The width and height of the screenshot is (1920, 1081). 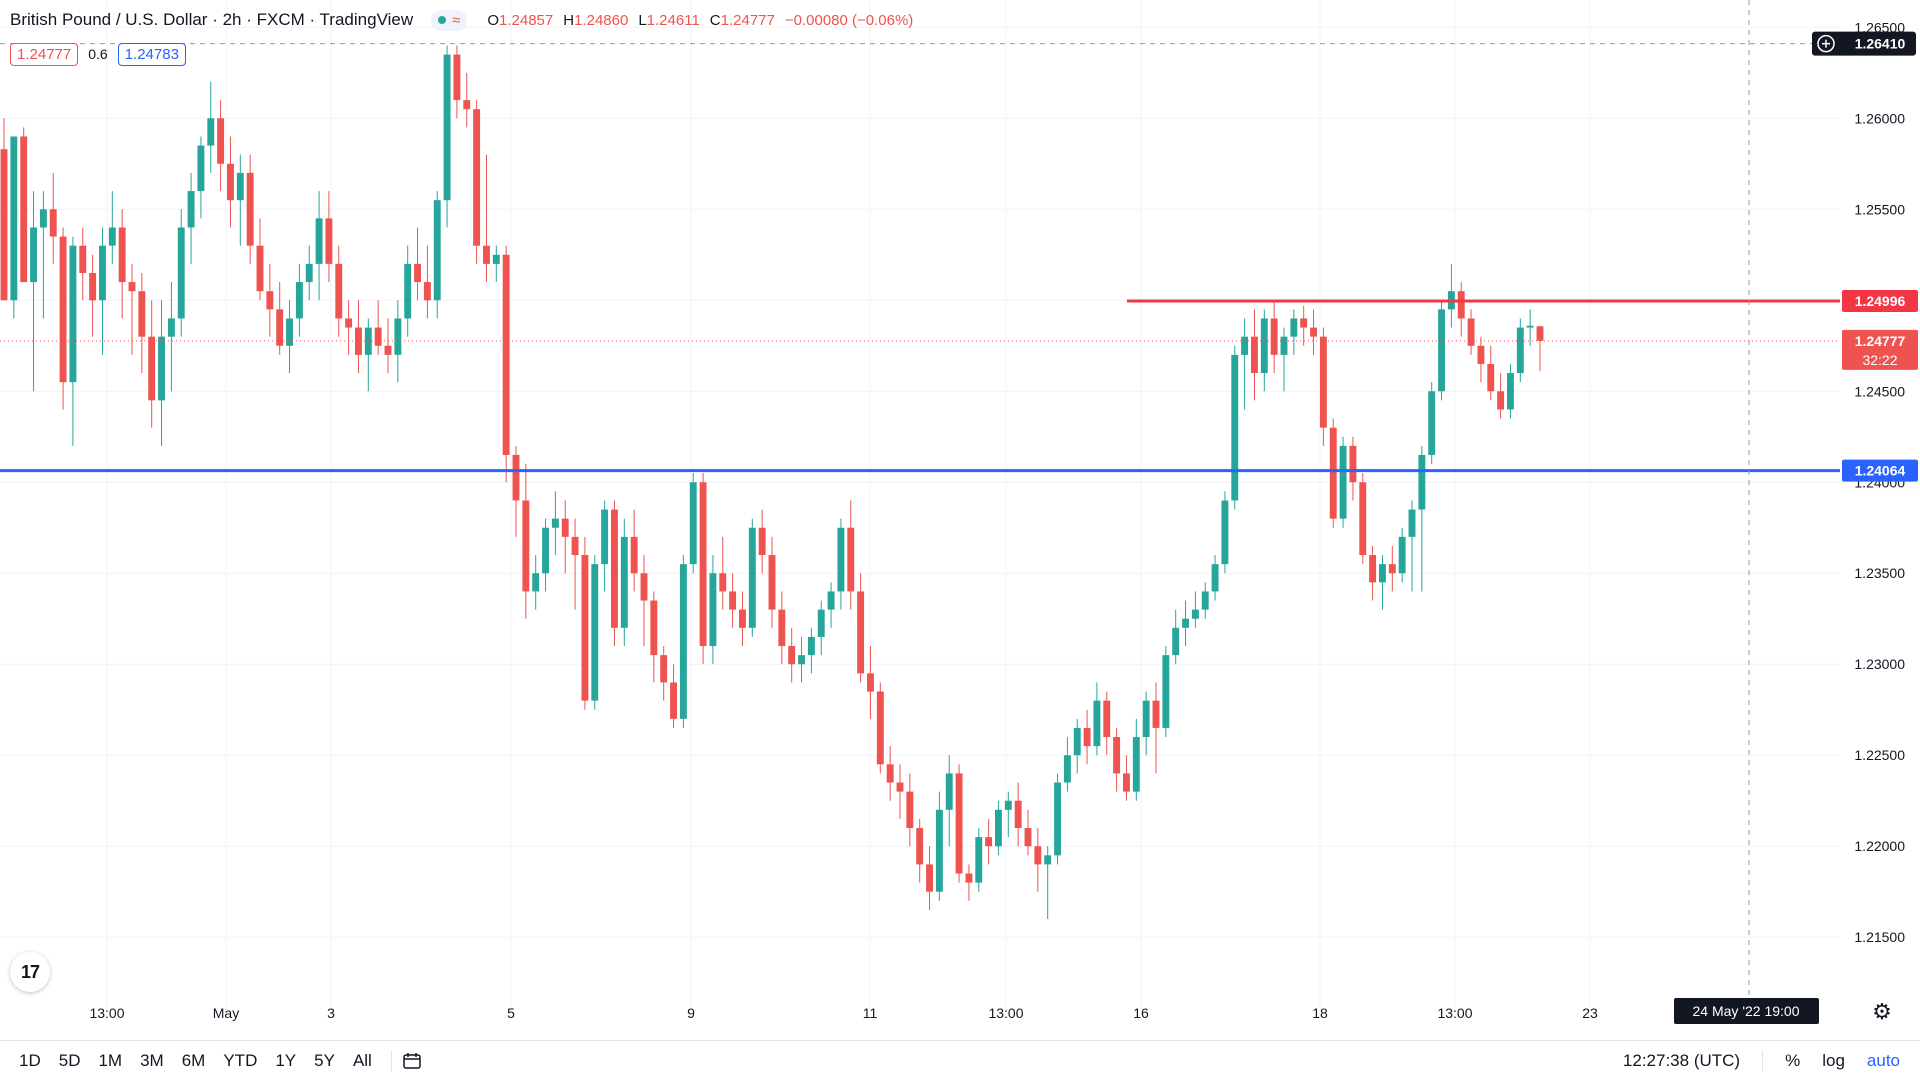 I want to click on support-price-label: 1.24064, so click(x=1880, y=471).